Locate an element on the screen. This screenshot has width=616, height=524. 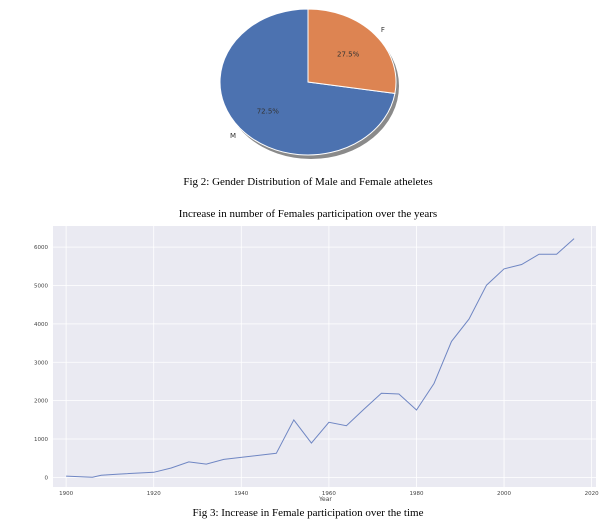
x-tick-label: 2020 is located at coordinates (592, 494).